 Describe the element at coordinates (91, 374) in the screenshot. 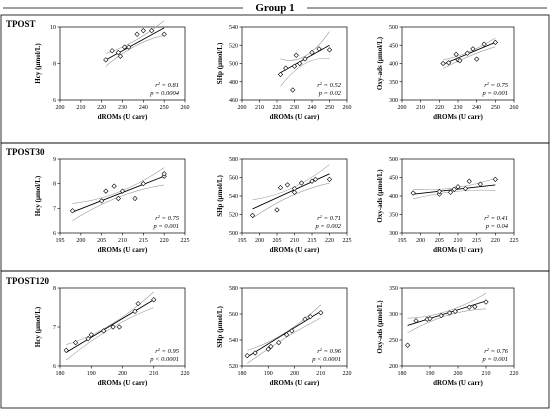

I see `x-tick-label: 190` at that location.